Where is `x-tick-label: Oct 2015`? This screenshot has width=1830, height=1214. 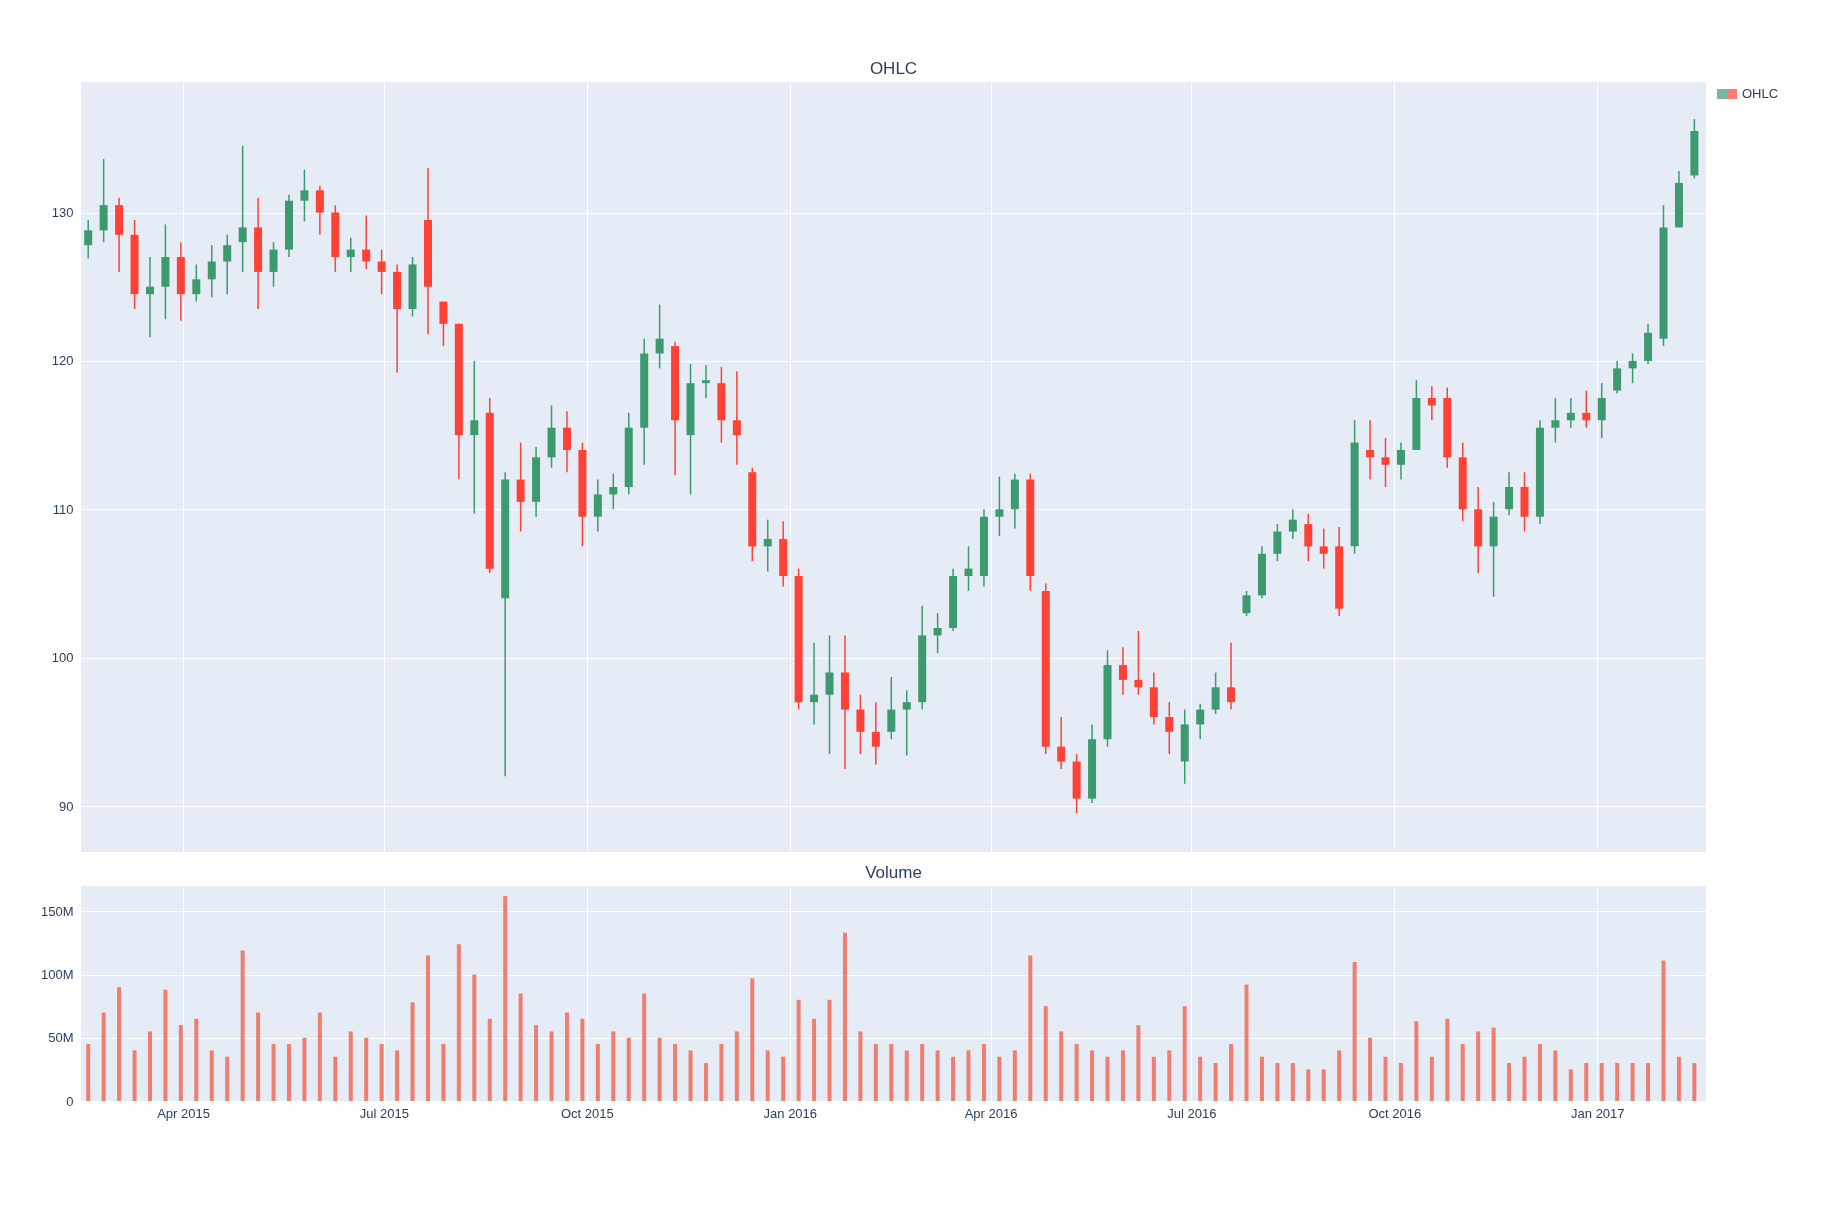
x-tick-label: Oct 2015 is located at coordinates (587, 1113).